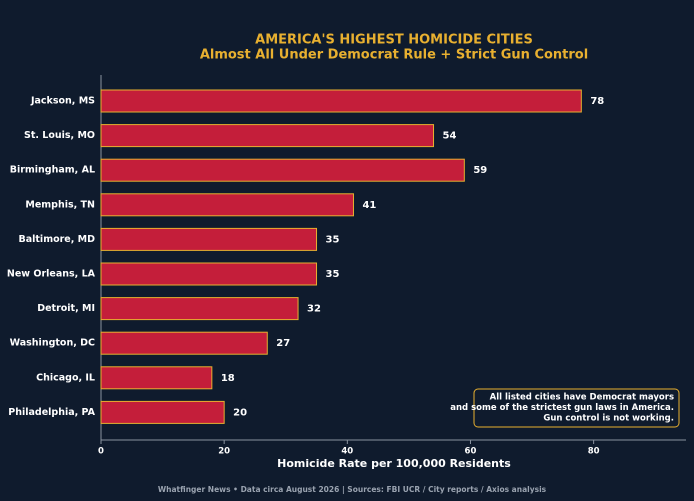 This screenshot has height=501, width=694. I want to click on x-tick-label: 60, so click(471, 452).